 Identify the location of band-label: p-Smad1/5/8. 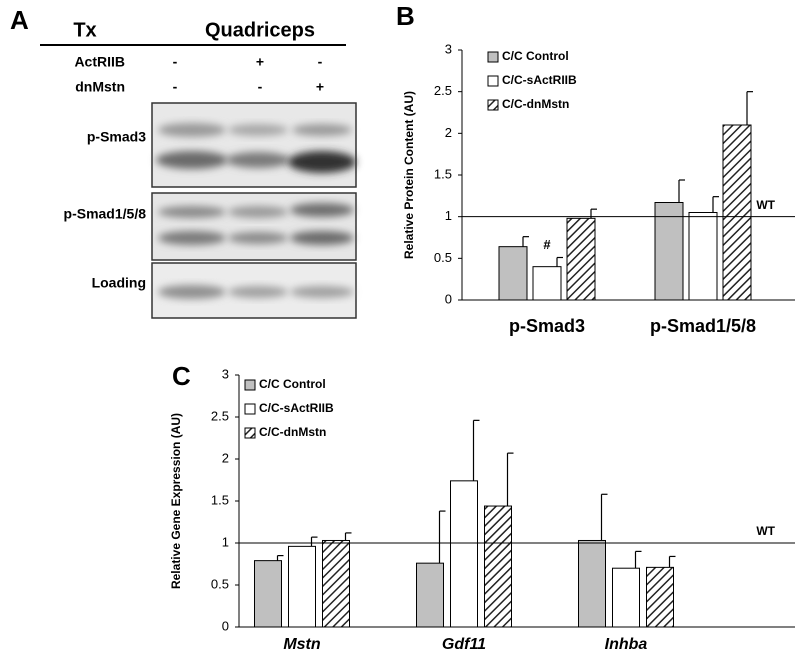
(105, 214).